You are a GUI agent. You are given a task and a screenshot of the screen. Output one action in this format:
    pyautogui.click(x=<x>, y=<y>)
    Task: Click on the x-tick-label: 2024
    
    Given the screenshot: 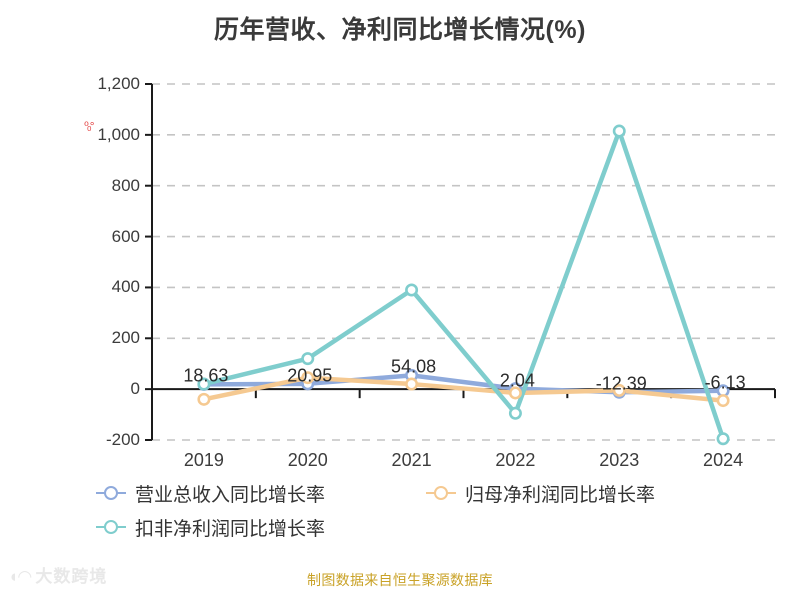 What is the action you would take?
    pyautogui.click(x=723, y=460)
    